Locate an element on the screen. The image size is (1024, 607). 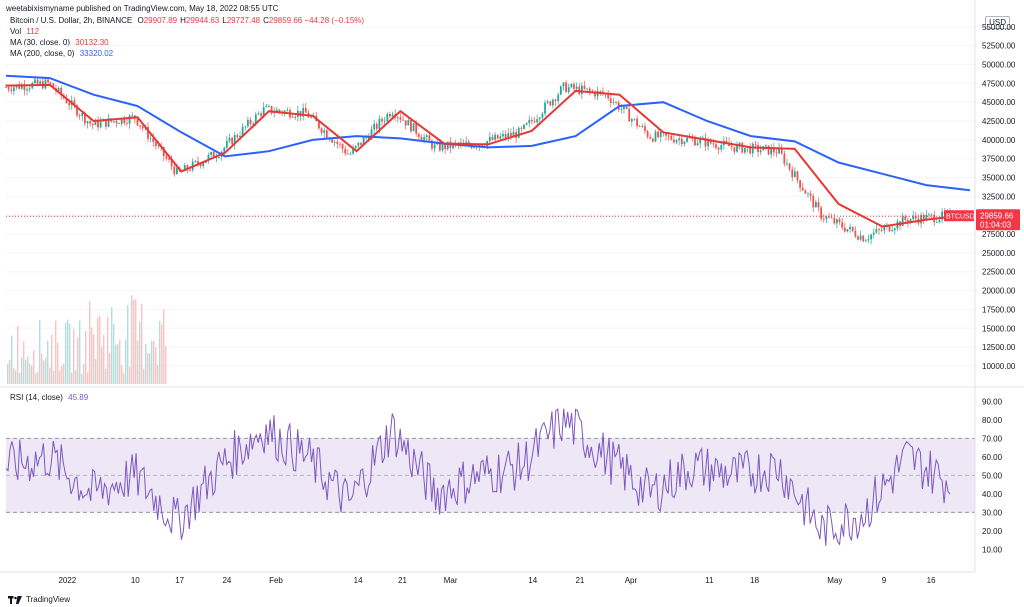
ohlc-label: C is located at coordinates (266, 20).